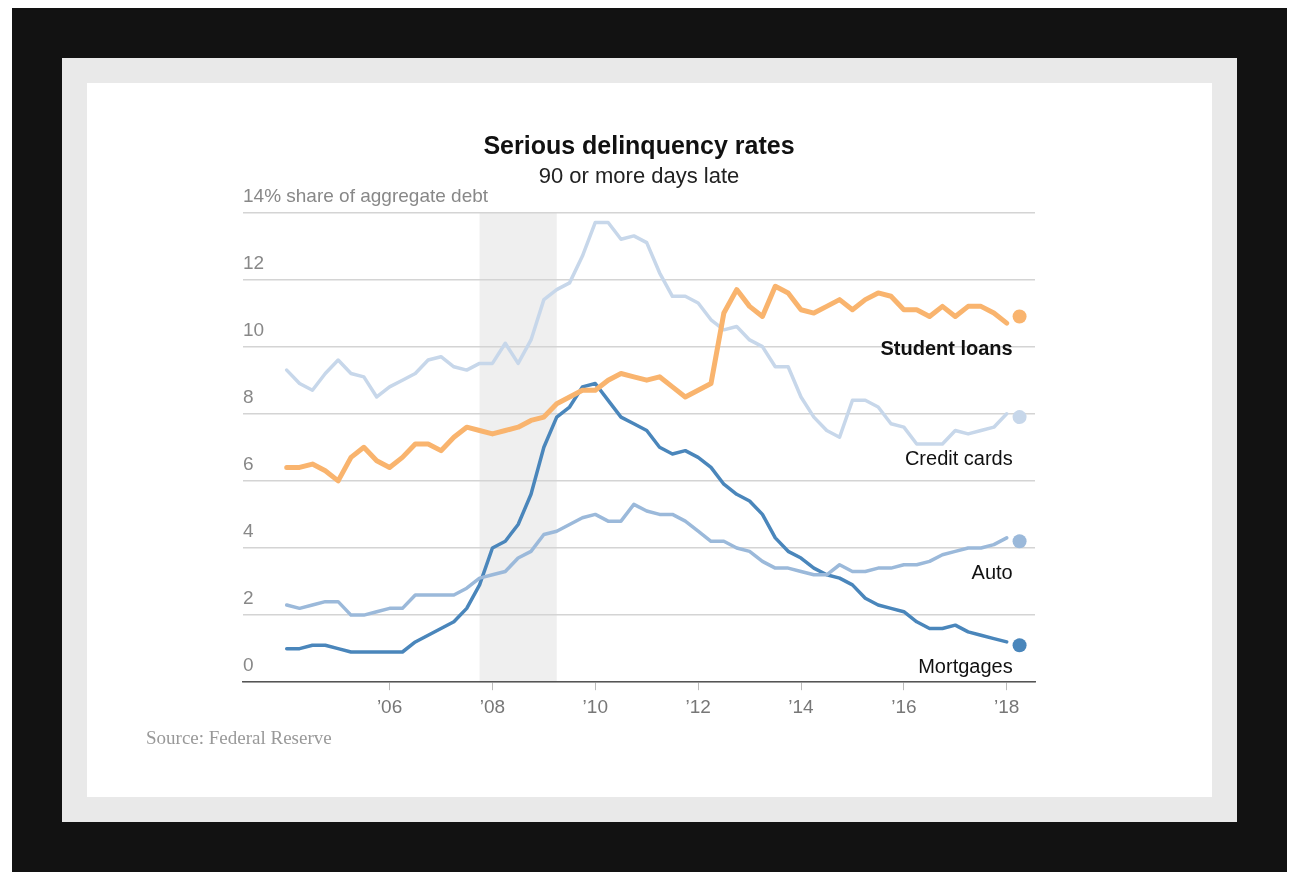 Image resolution: width=1301 pixels, height=880 pixels. What do you see at coordinates (958, 458) in the screenshot?
I see `series-label: Credit cards` at bounding box center [958, 458].